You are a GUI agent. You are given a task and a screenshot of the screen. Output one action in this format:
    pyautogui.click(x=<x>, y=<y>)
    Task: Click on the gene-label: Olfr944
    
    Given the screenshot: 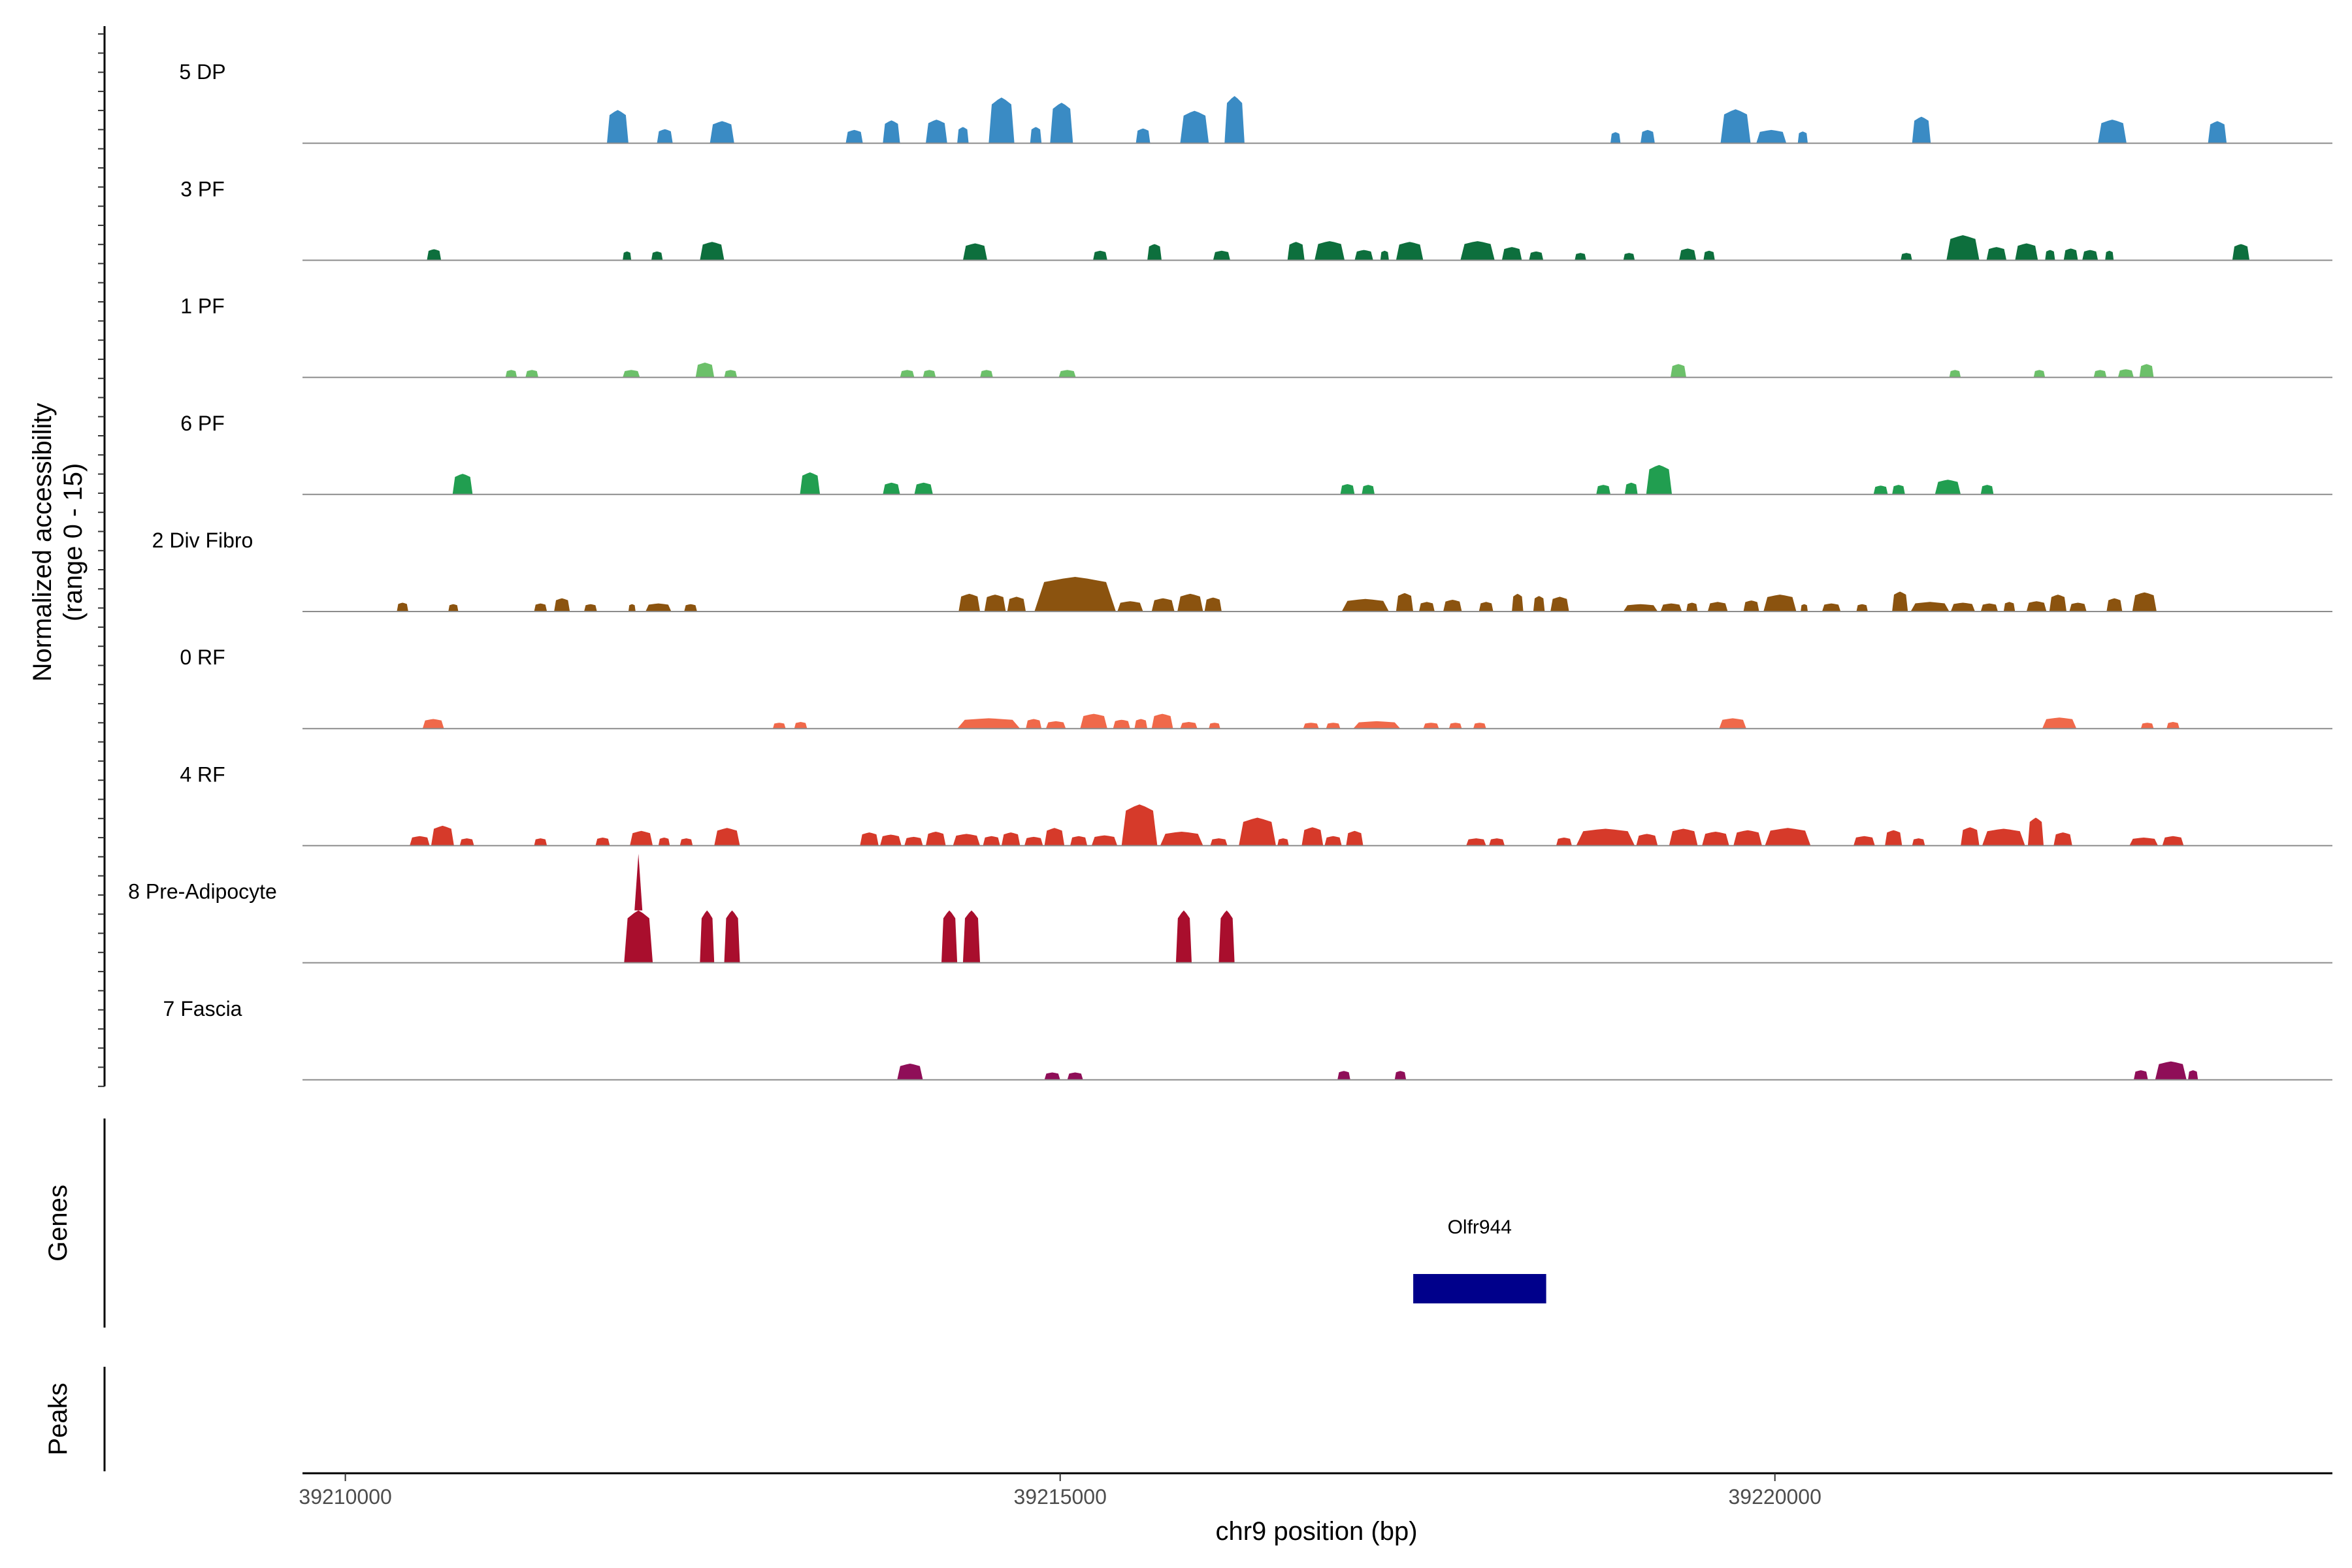 What is the action you would take?
    pyautogui.click(x=1480, y=1227)
    